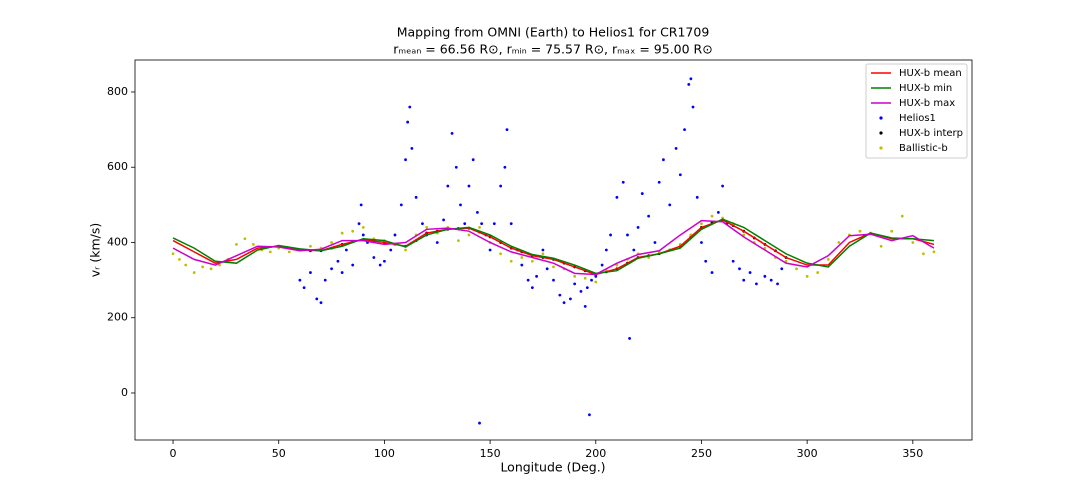 The image size is (1080, 504). What do you see at coordinates (490, 453) in the screenshot?
I see `x-tick-label: 150` at bounding box center [490, 453].